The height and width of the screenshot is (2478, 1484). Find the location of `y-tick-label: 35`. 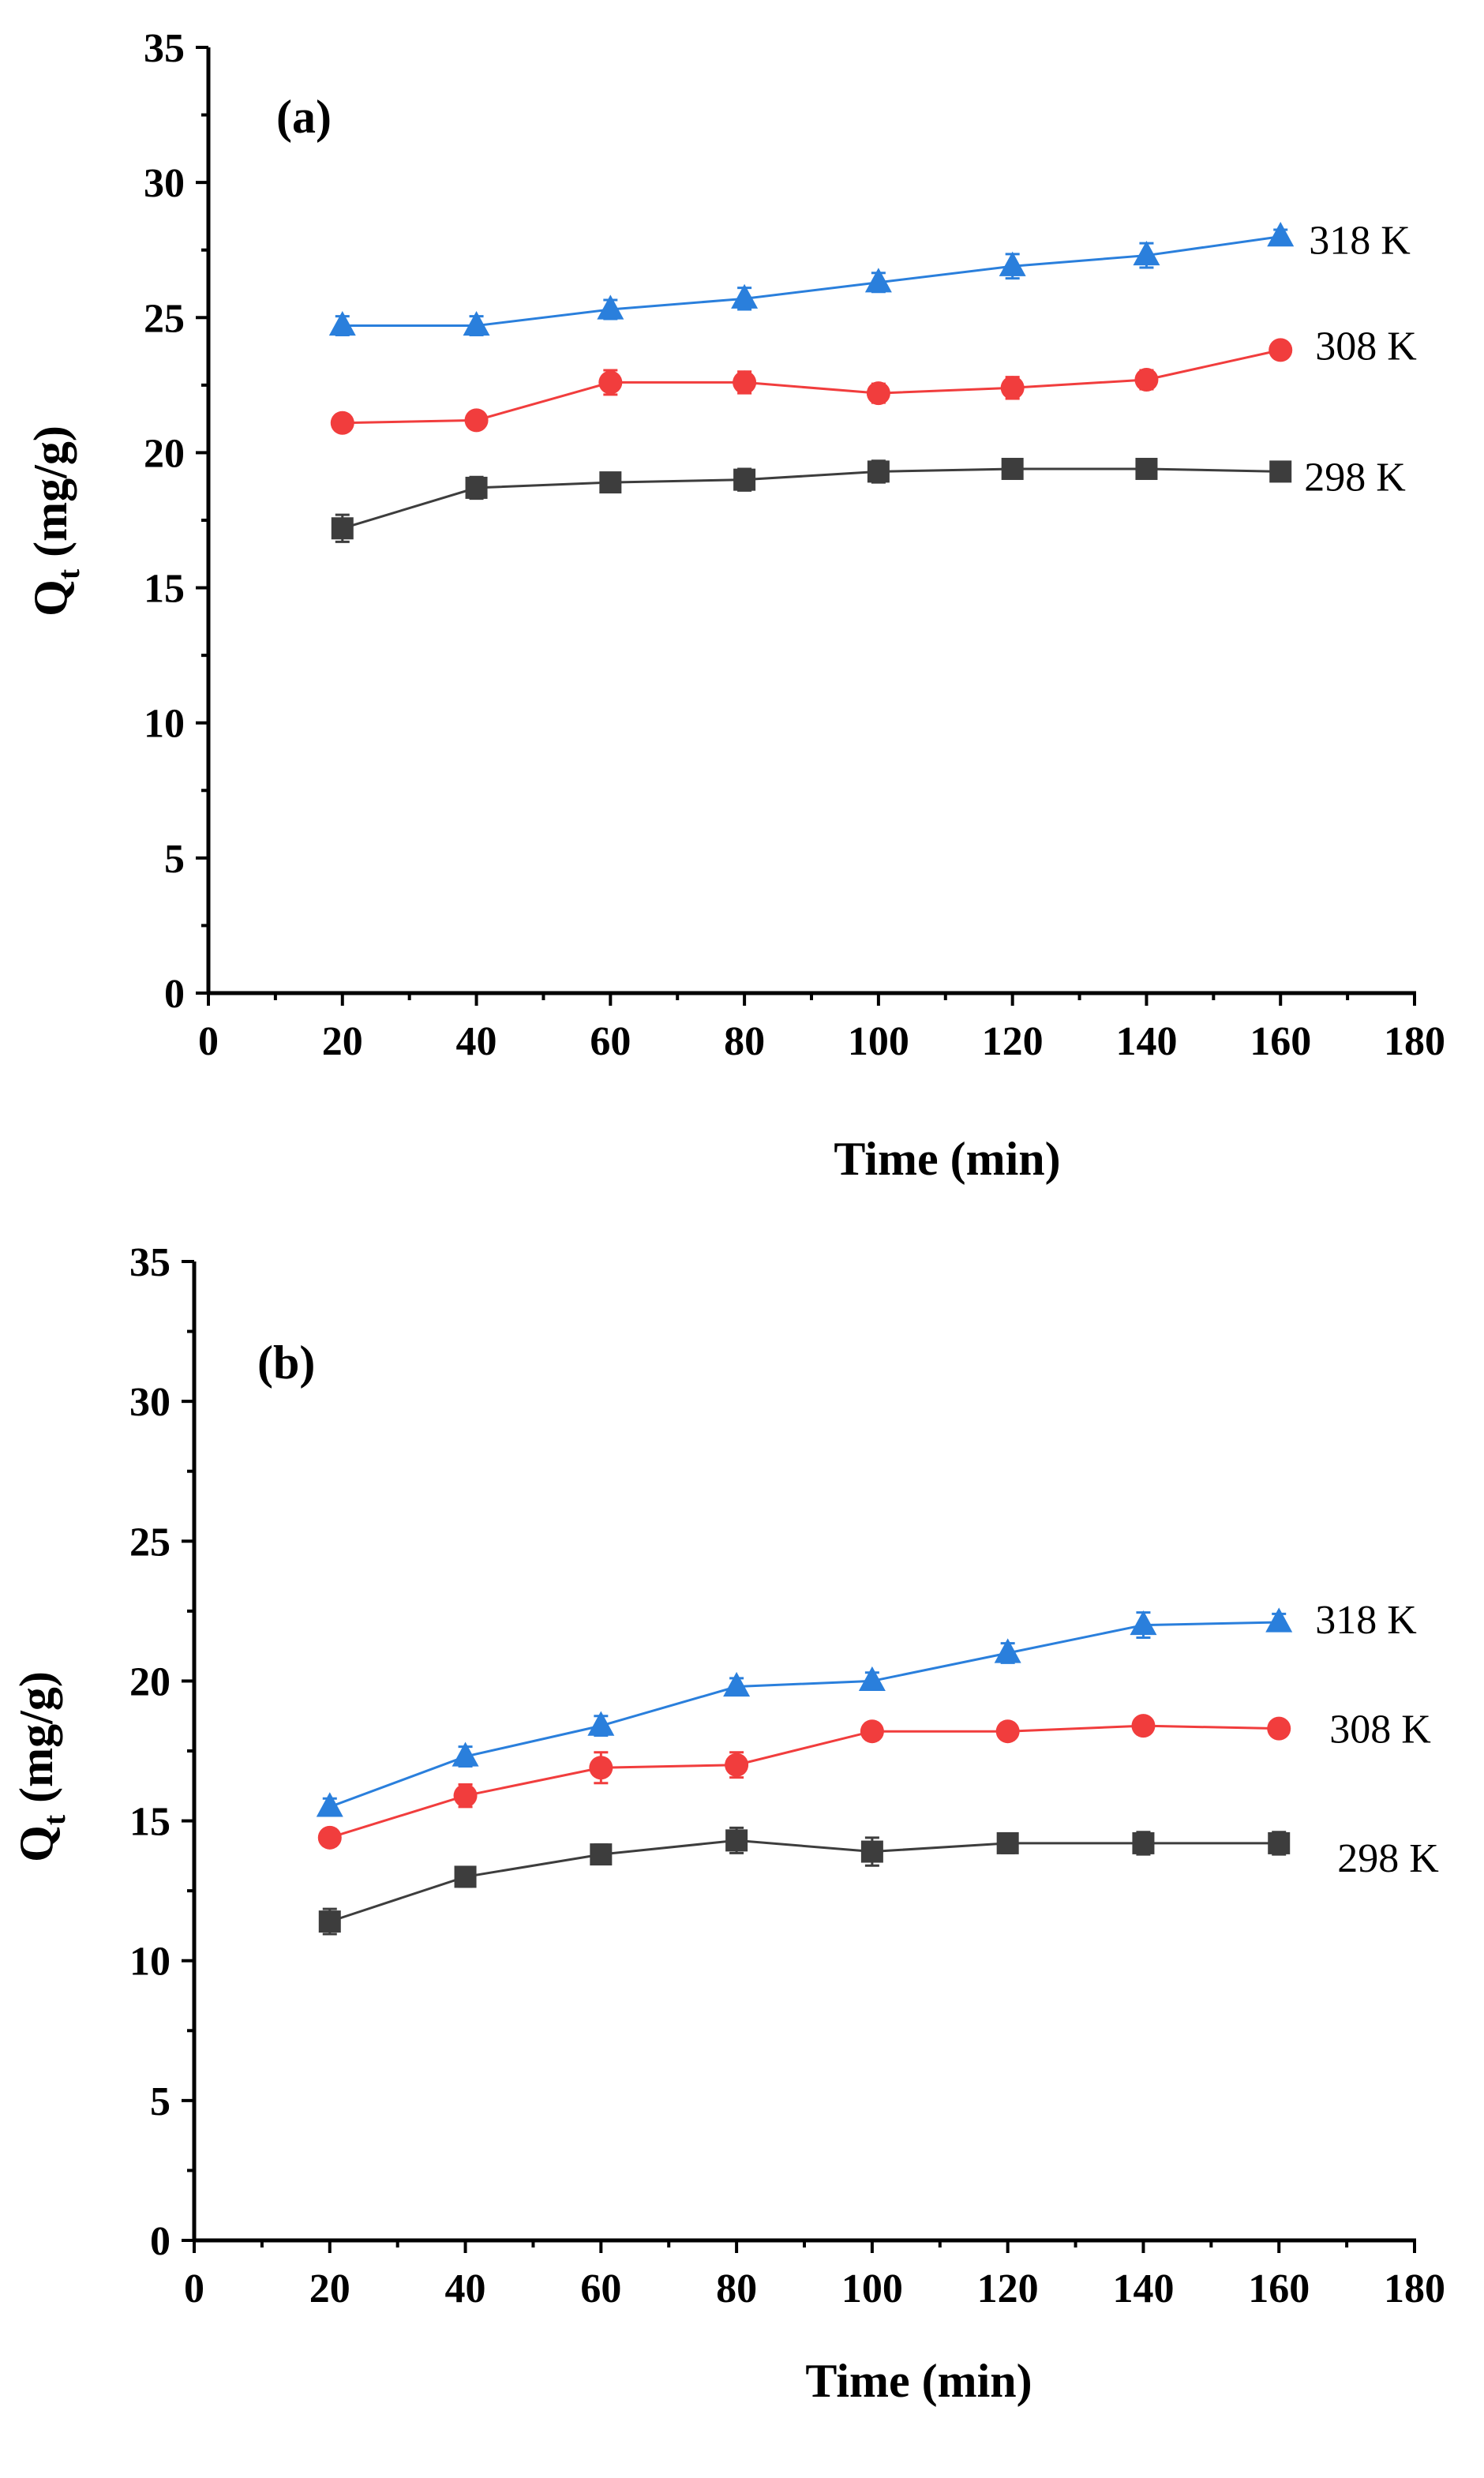

y-tick-label: 35 is located at coordinates (164, 48).